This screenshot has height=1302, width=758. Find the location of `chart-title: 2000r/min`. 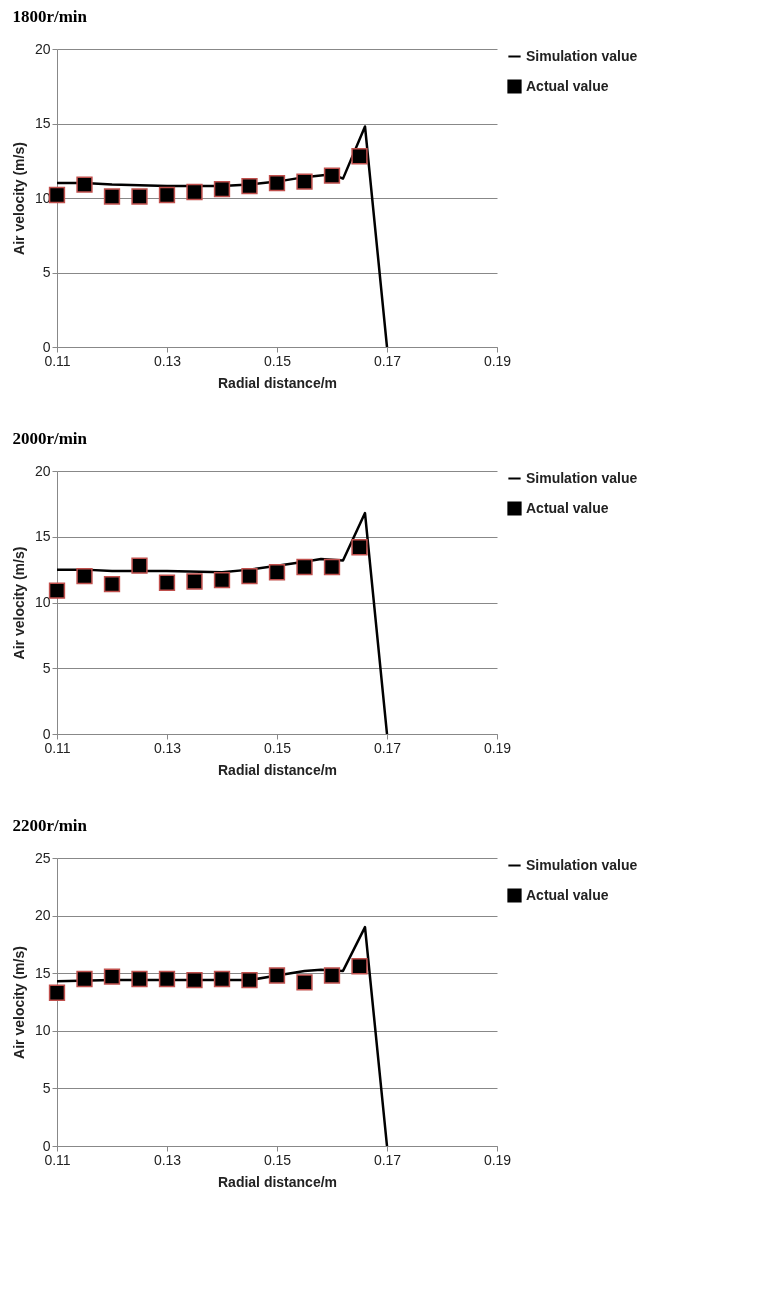

chart-title: 2000r/min is located at coordinates (50, 438).